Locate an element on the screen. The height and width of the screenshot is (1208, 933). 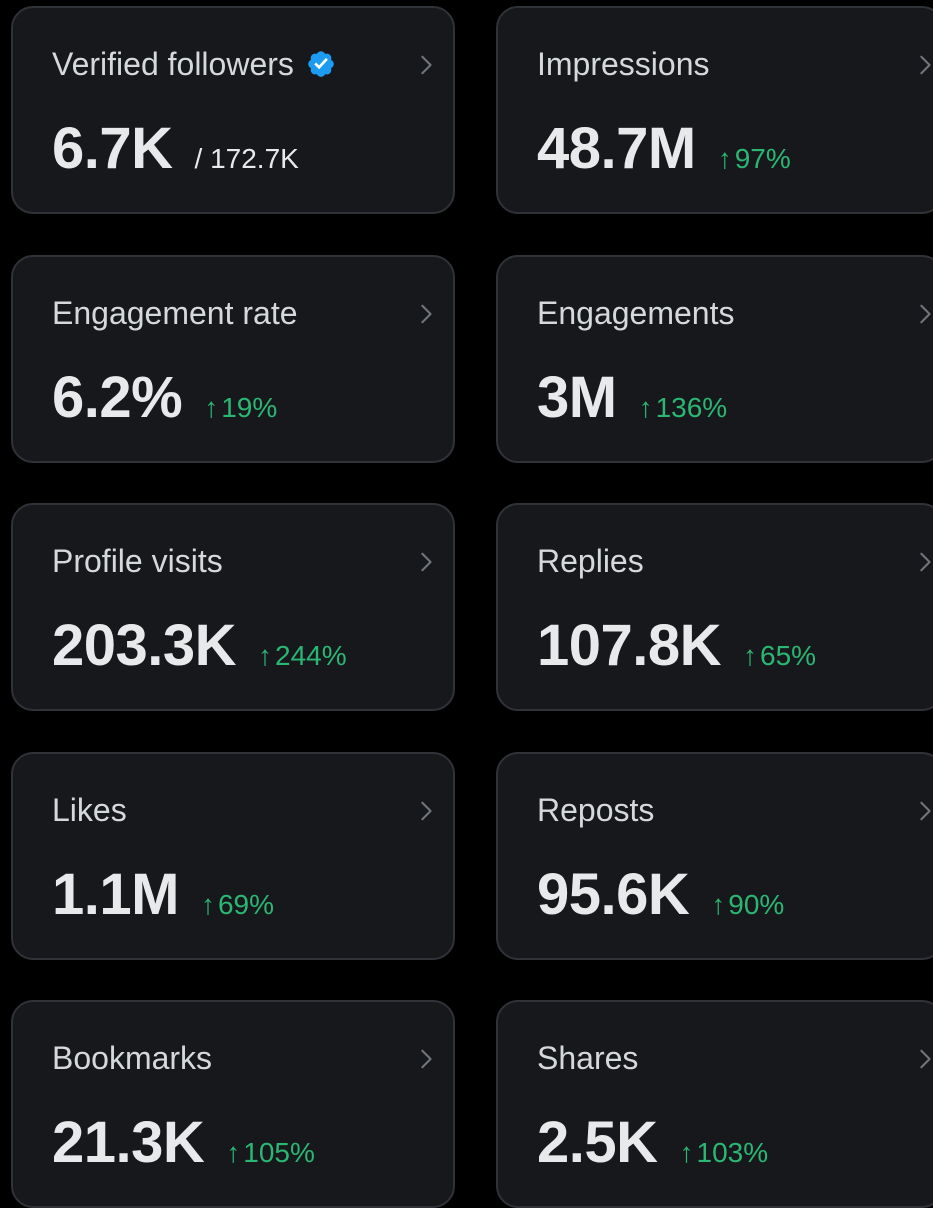
metric-value: 6.7K is located at coordinates (112, 148).